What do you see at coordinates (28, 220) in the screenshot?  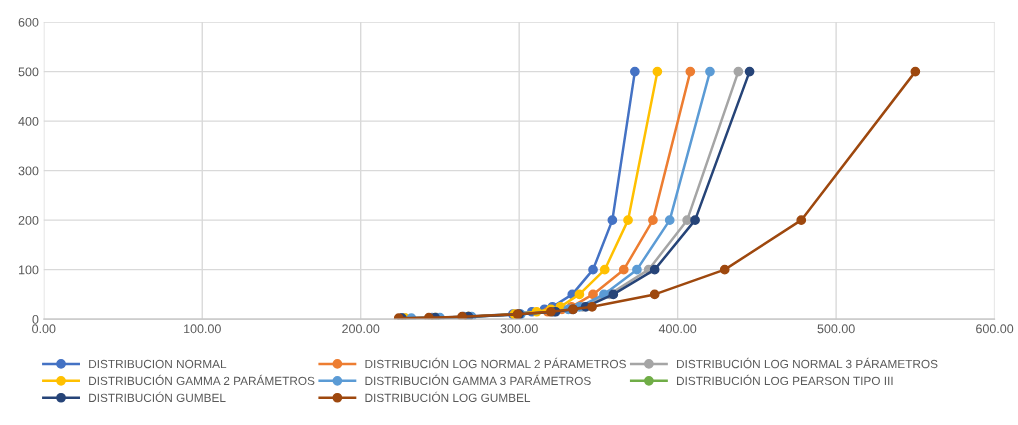 I see `y-tick-label: 200` at bounding box center [28, 220].